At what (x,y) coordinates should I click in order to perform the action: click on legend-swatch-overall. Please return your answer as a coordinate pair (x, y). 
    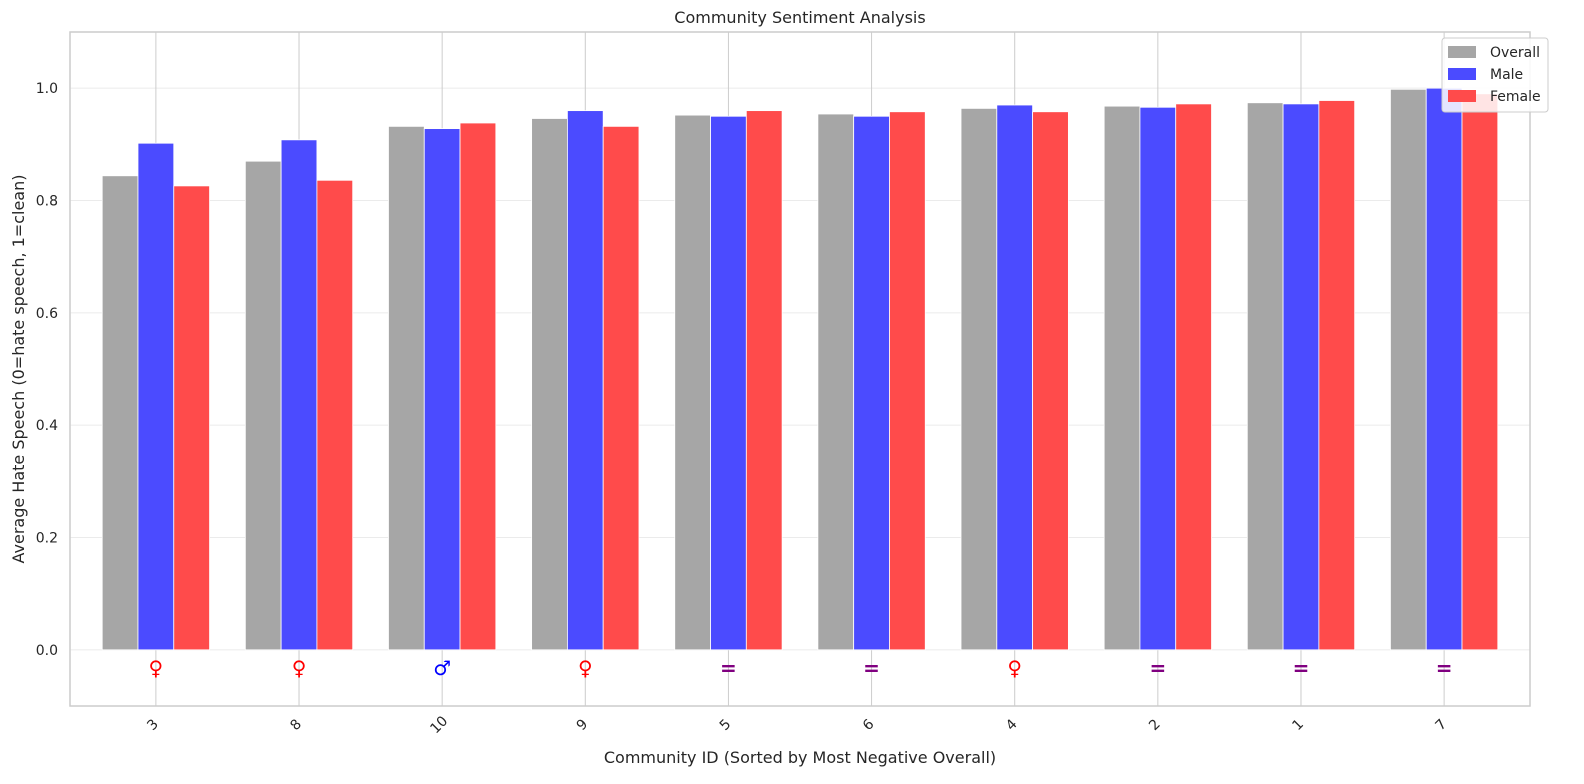
    Looking at the image, I should click on (1462, 52).